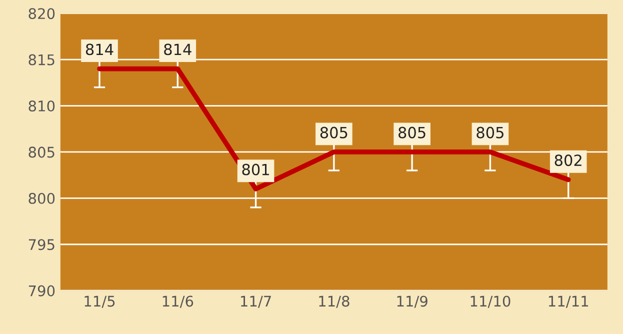  I want to click on y-tick-label: 795, so click(41, 244).